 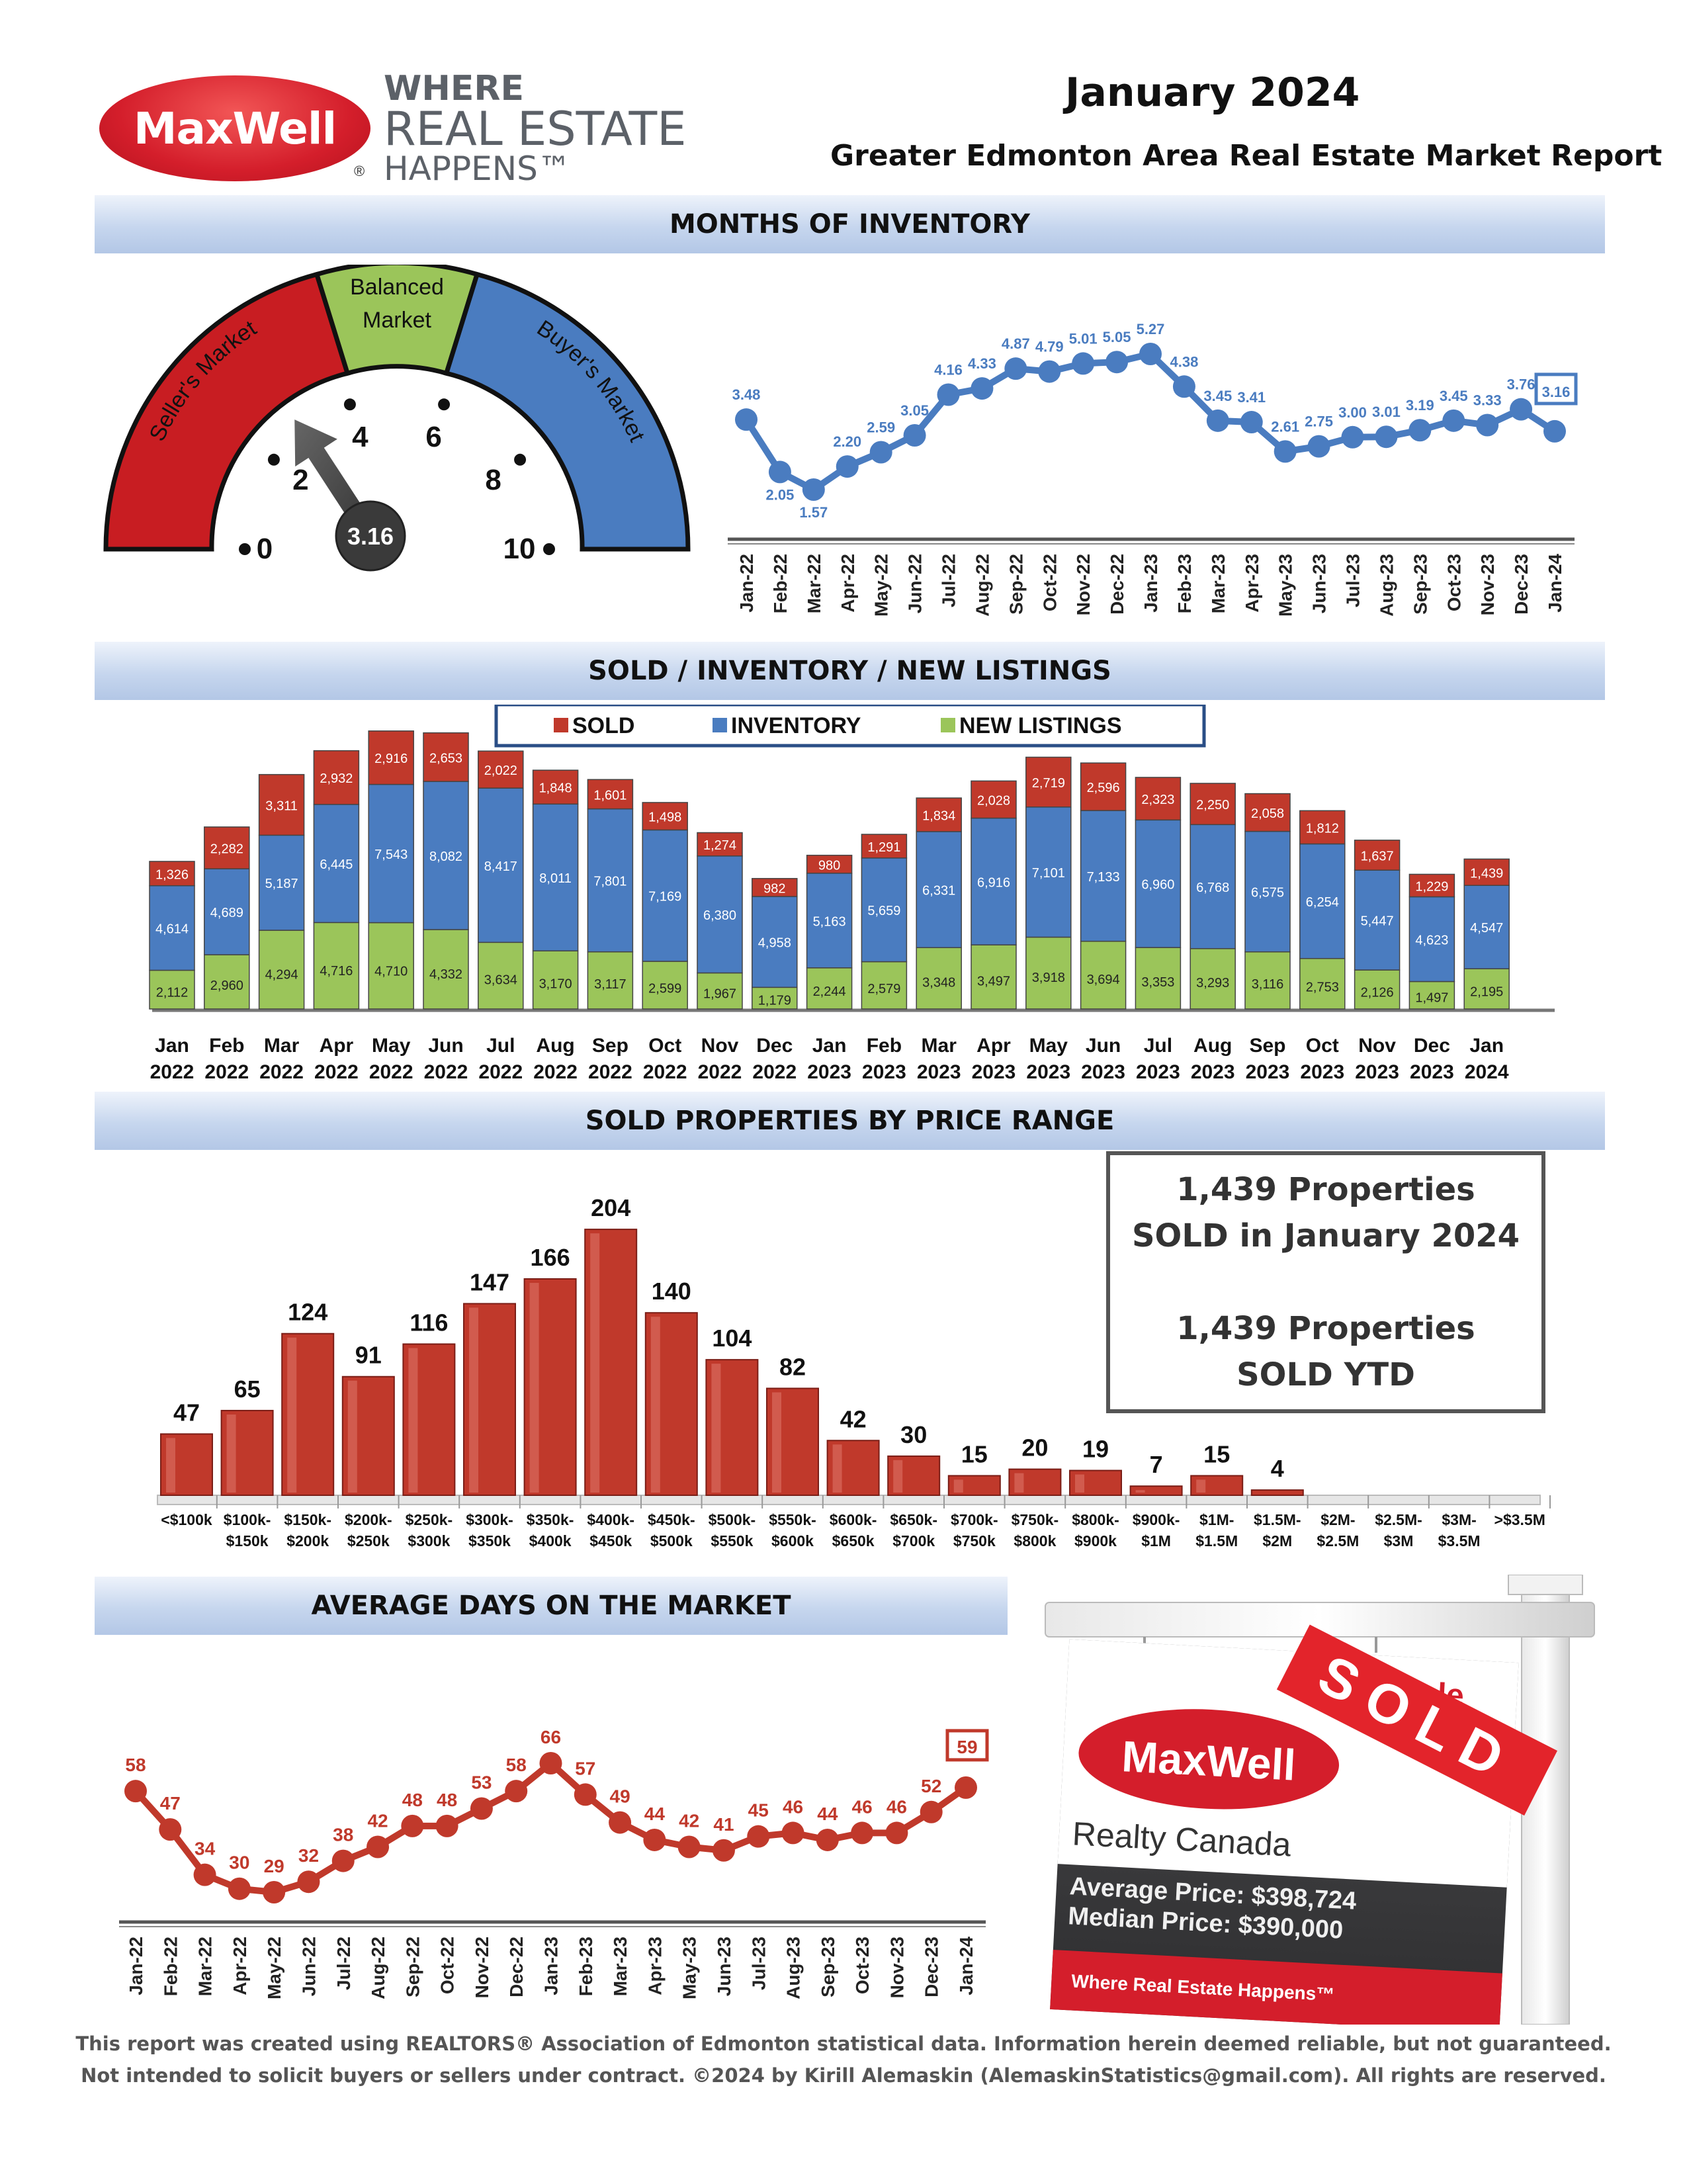 I want to click on bar-label: 6,916, so click(x=993, y=882).